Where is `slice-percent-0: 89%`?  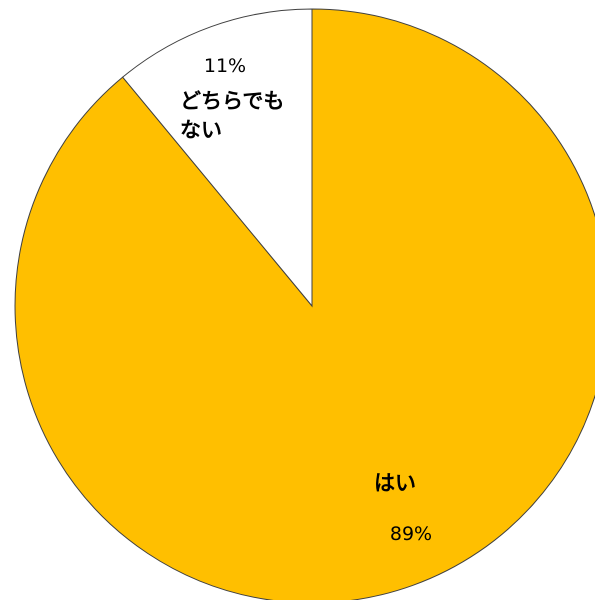 slice-percent-0: 89% is located at coordinates (411, 534).